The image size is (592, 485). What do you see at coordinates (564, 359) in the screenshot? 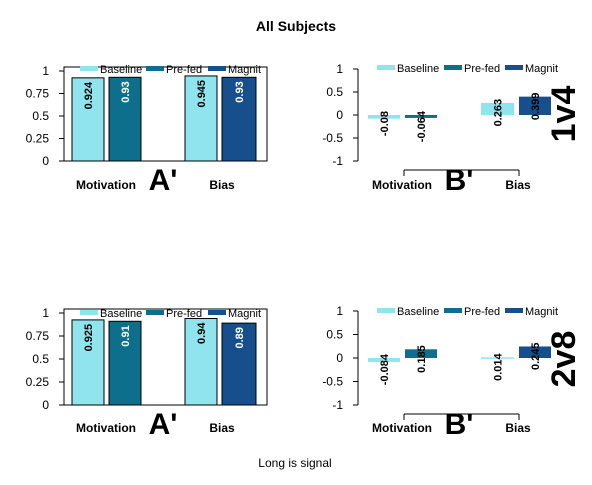
I see `row-label: 2v8` at bounding box center [564, 359].